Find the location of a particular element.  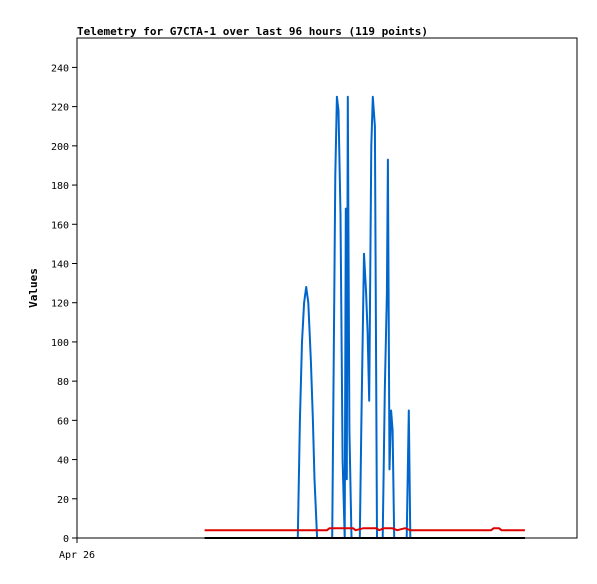

x-tick-label: Apr 26 is located at coordinates (77, 555).